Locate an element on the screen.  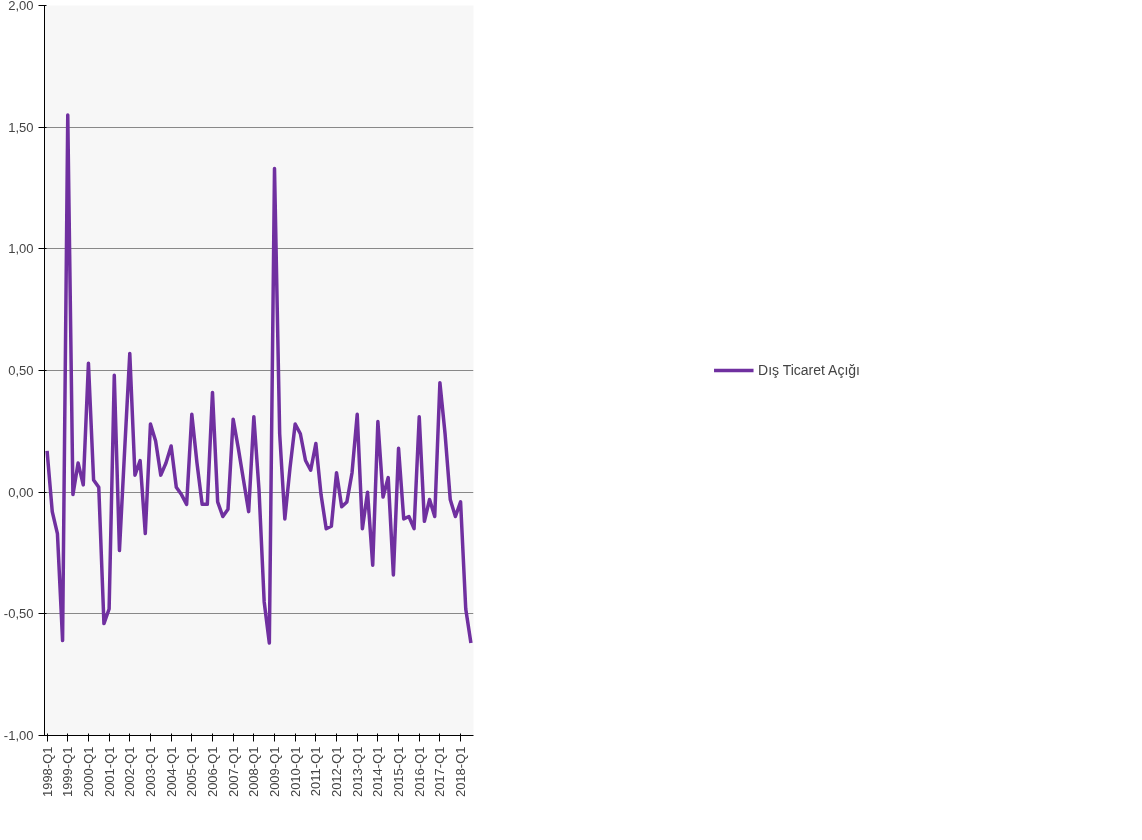
x-tick-label: 2005-Q1 is located at coordinates (192, 772).